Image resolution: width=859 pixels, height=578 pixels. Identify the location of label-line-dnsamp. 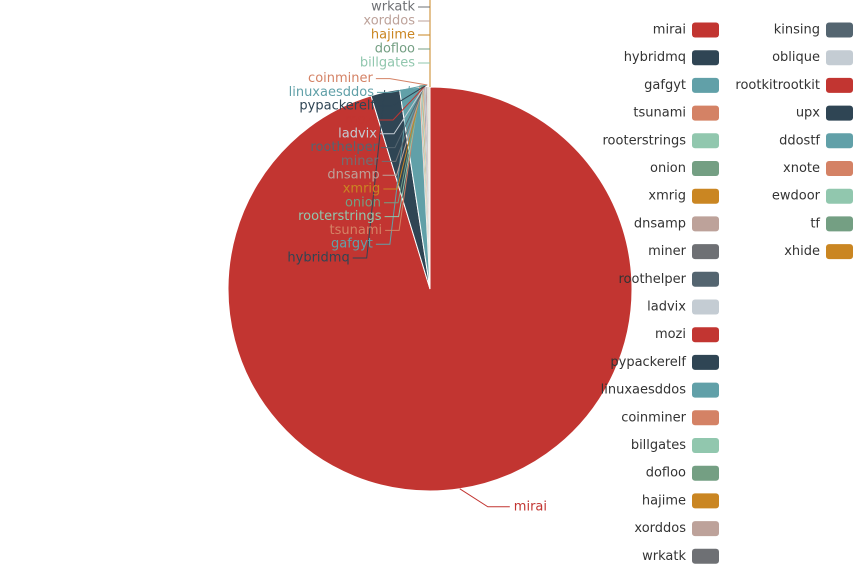
(403, 130).